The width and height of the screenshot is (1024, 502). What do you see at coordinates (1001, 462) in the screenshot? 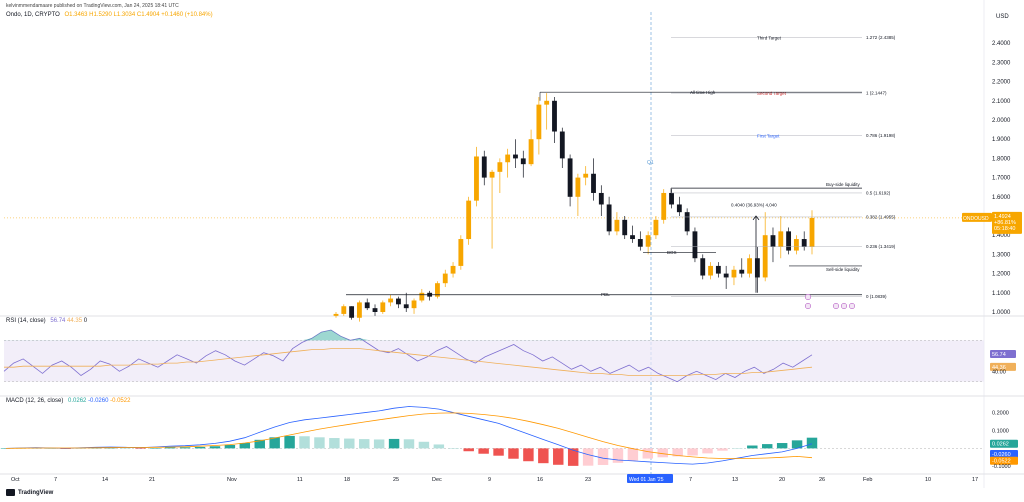
I see `macd-axis-label: -0.0522` at bounding box center [1001, 462].